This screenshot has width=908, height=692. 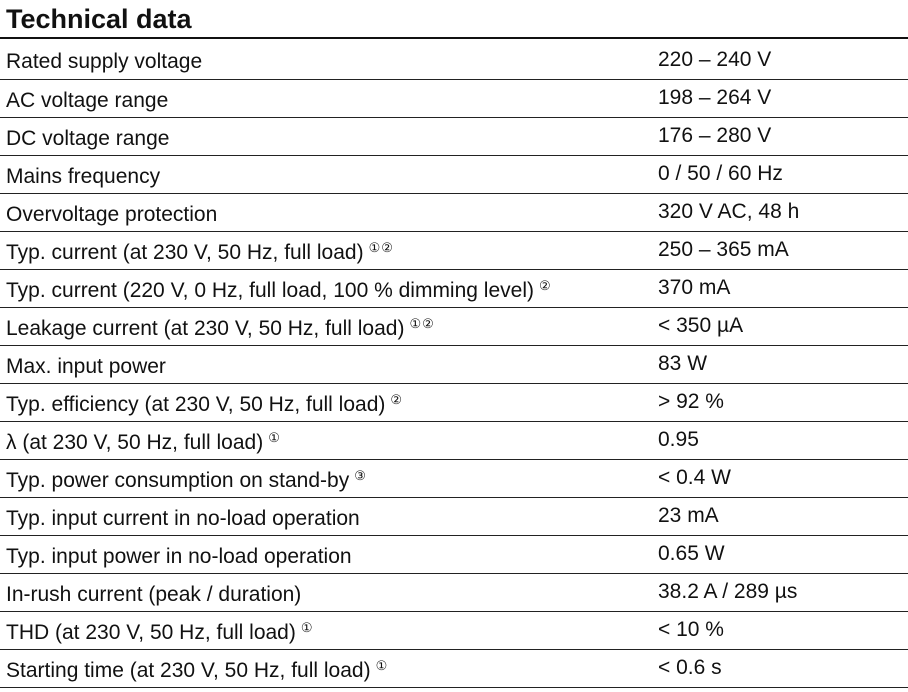 I want to click on page-title: Technical data, so click(x=99, y=19).